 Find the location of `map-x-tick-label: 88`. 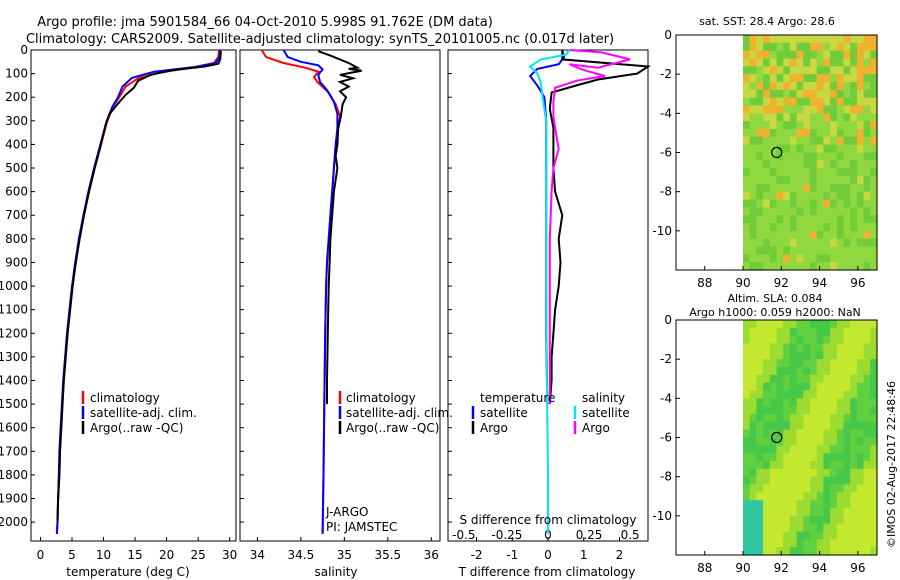

map-x-tick-label: 88 is located at coordinates (704, 283).